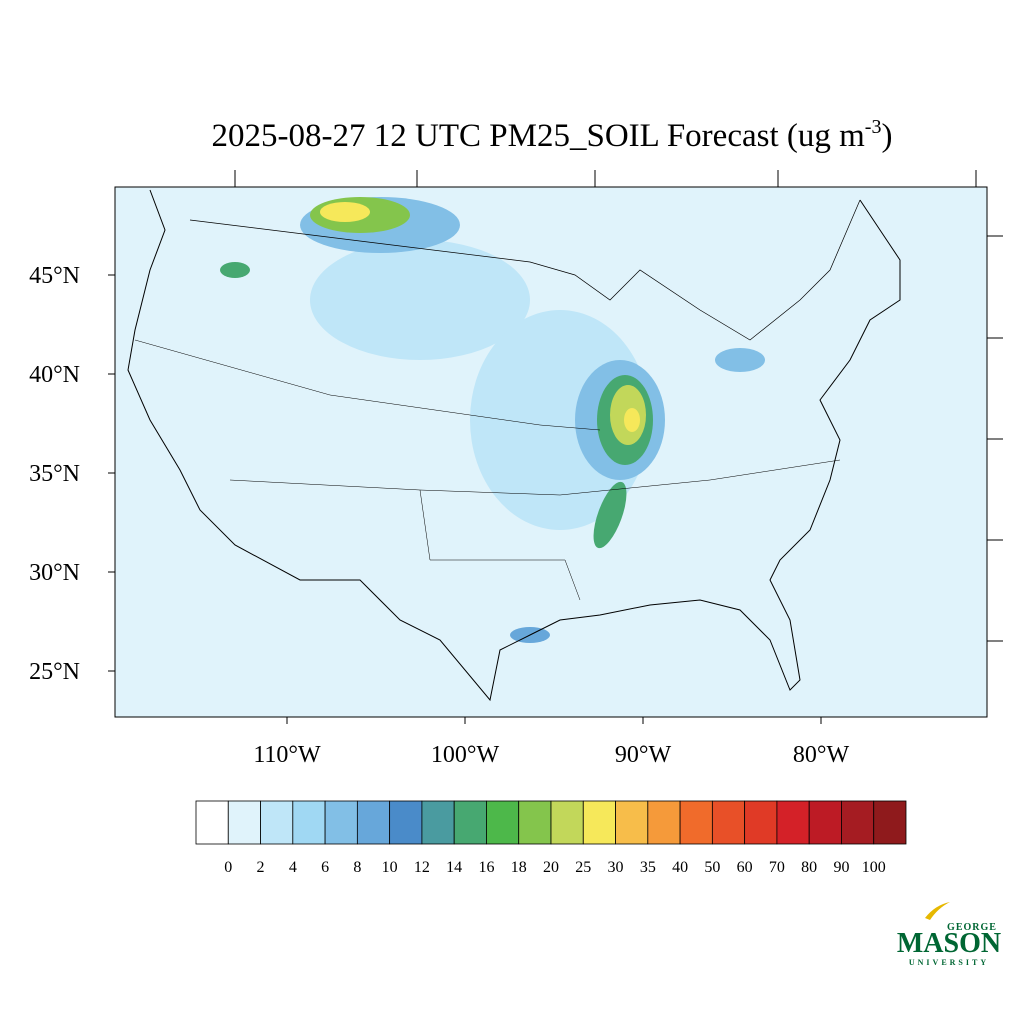  I want to click on colorbar-label: 90, so click(841, 867).